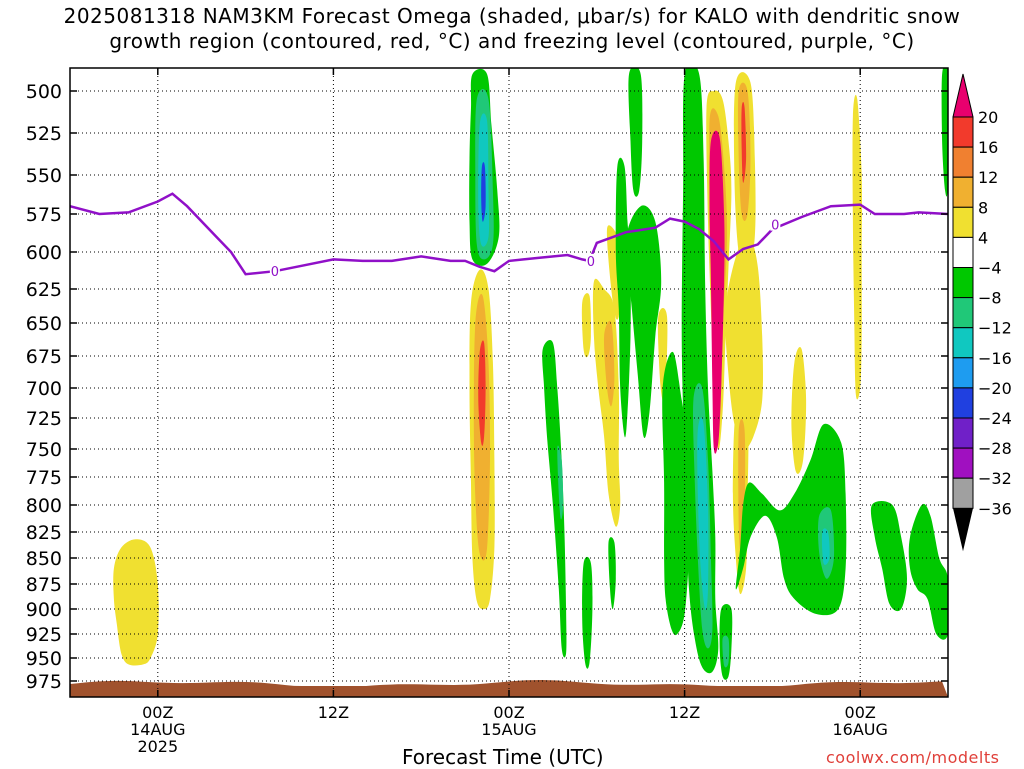 Image resolution: width=1024 pixels, height=769 pixels. What do you see at coordinates (963, 530) in the screenshot?
I see `colorbar-bottom-arrow` at bounding box center [963, 530].